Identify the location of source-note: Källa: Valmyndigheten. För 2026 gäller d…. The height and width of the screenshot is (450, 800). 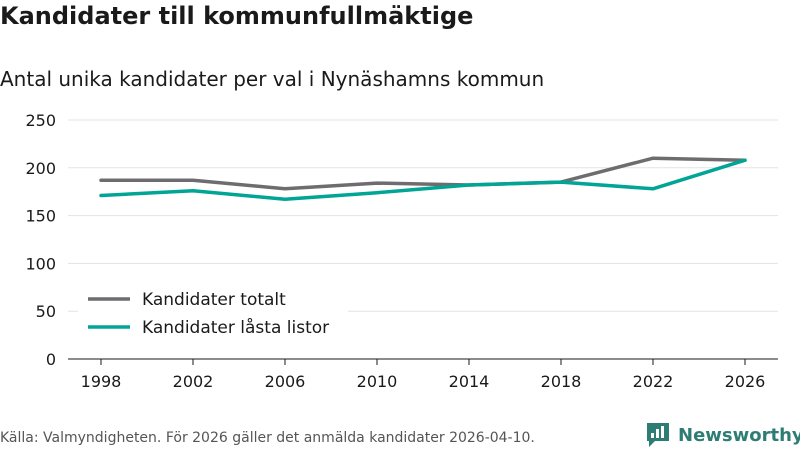
(267, 438).